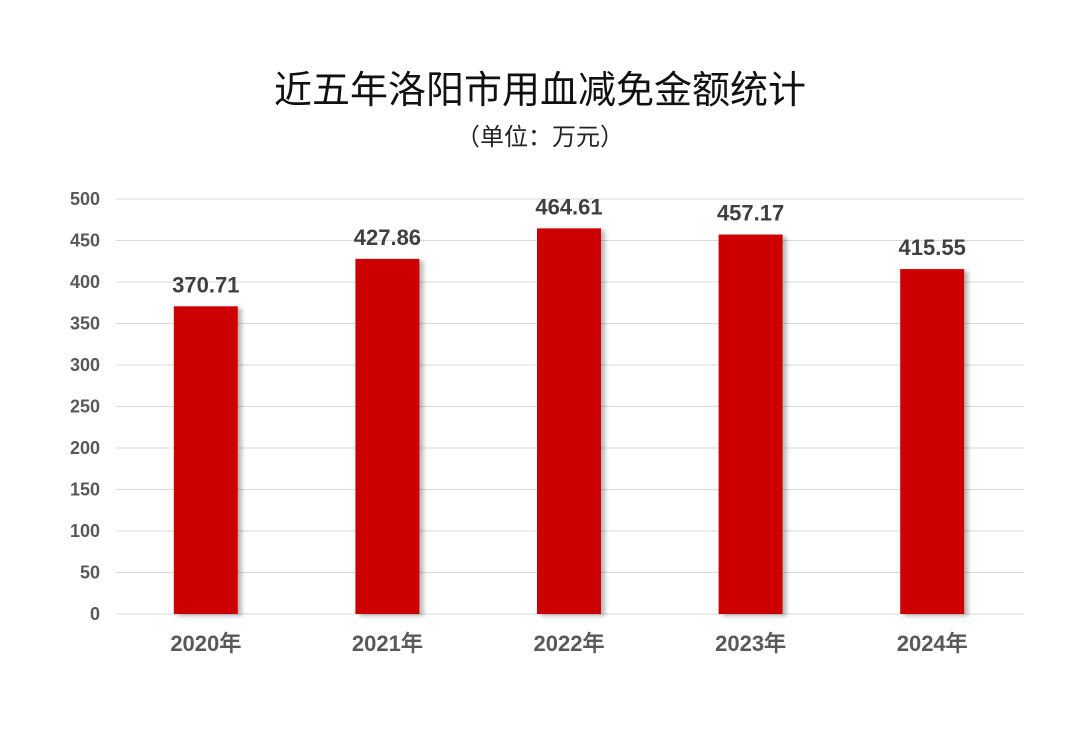 This screenshot has width=1080, height=741. Describe the element at coordinates (932, 247) in the screenshot. I see `data-label: 415.55` at that location.